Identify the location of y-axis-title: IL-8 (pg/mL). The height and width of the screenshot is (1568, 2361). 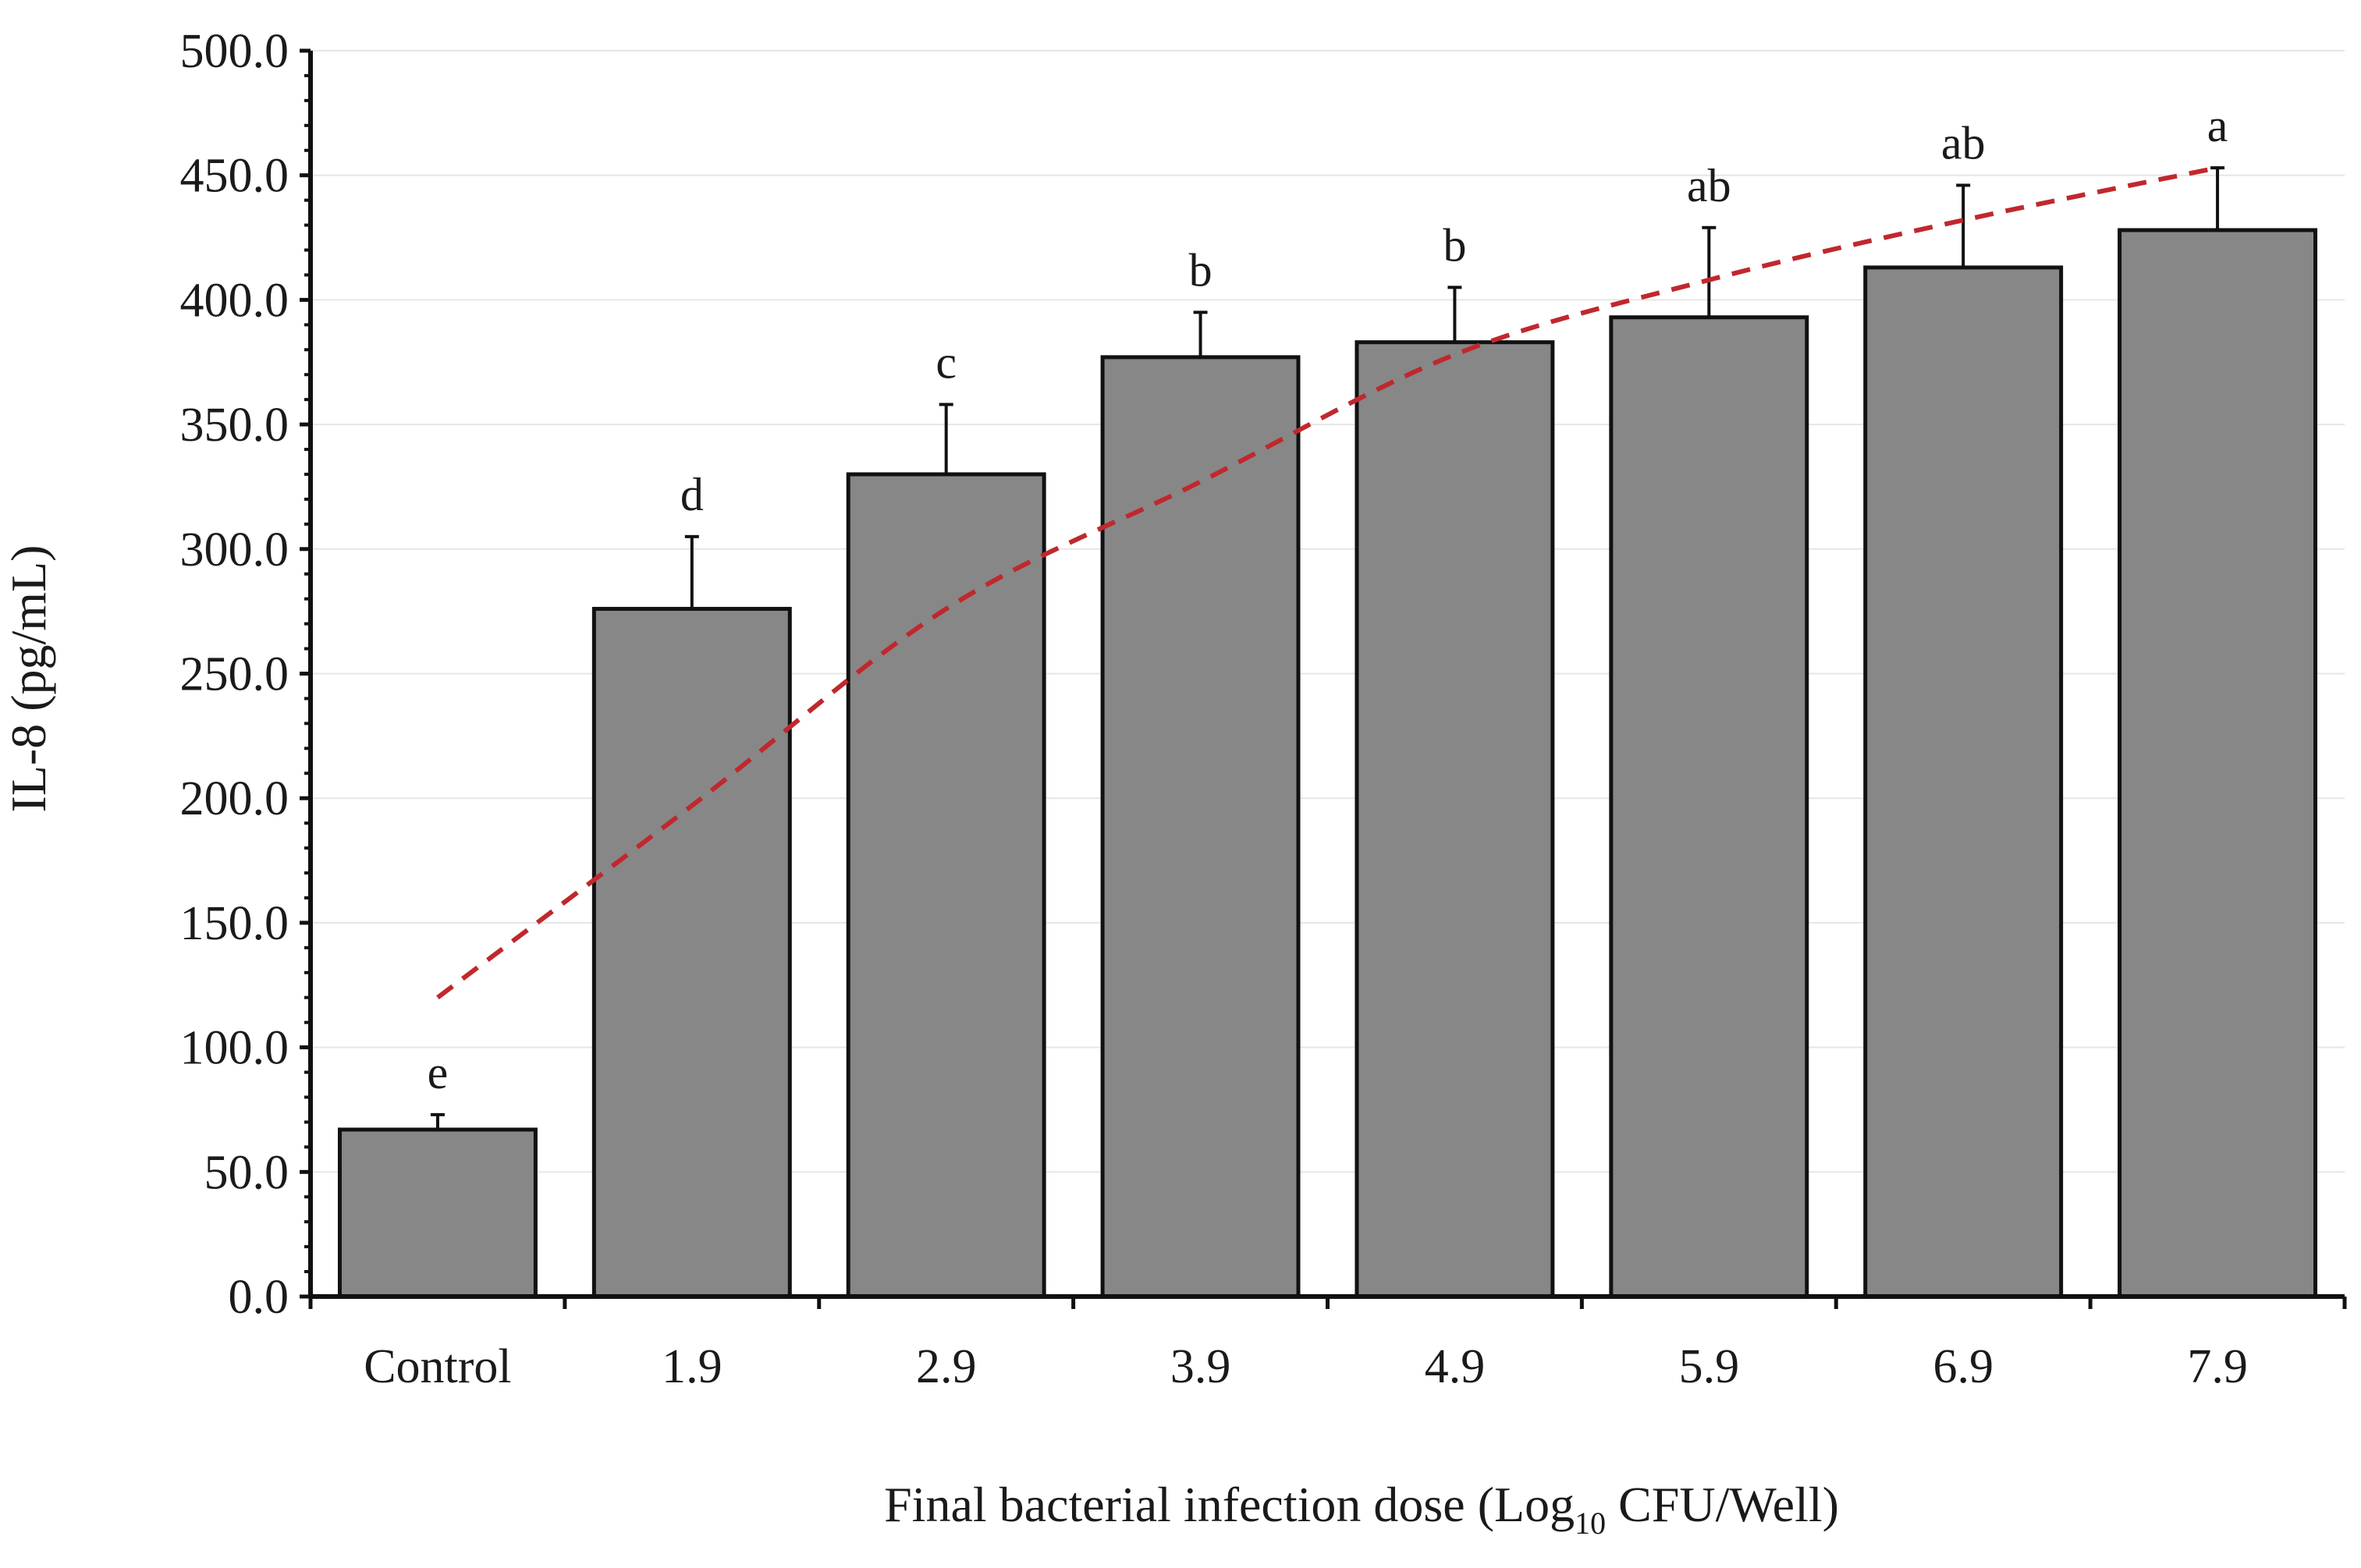
(28, 679).